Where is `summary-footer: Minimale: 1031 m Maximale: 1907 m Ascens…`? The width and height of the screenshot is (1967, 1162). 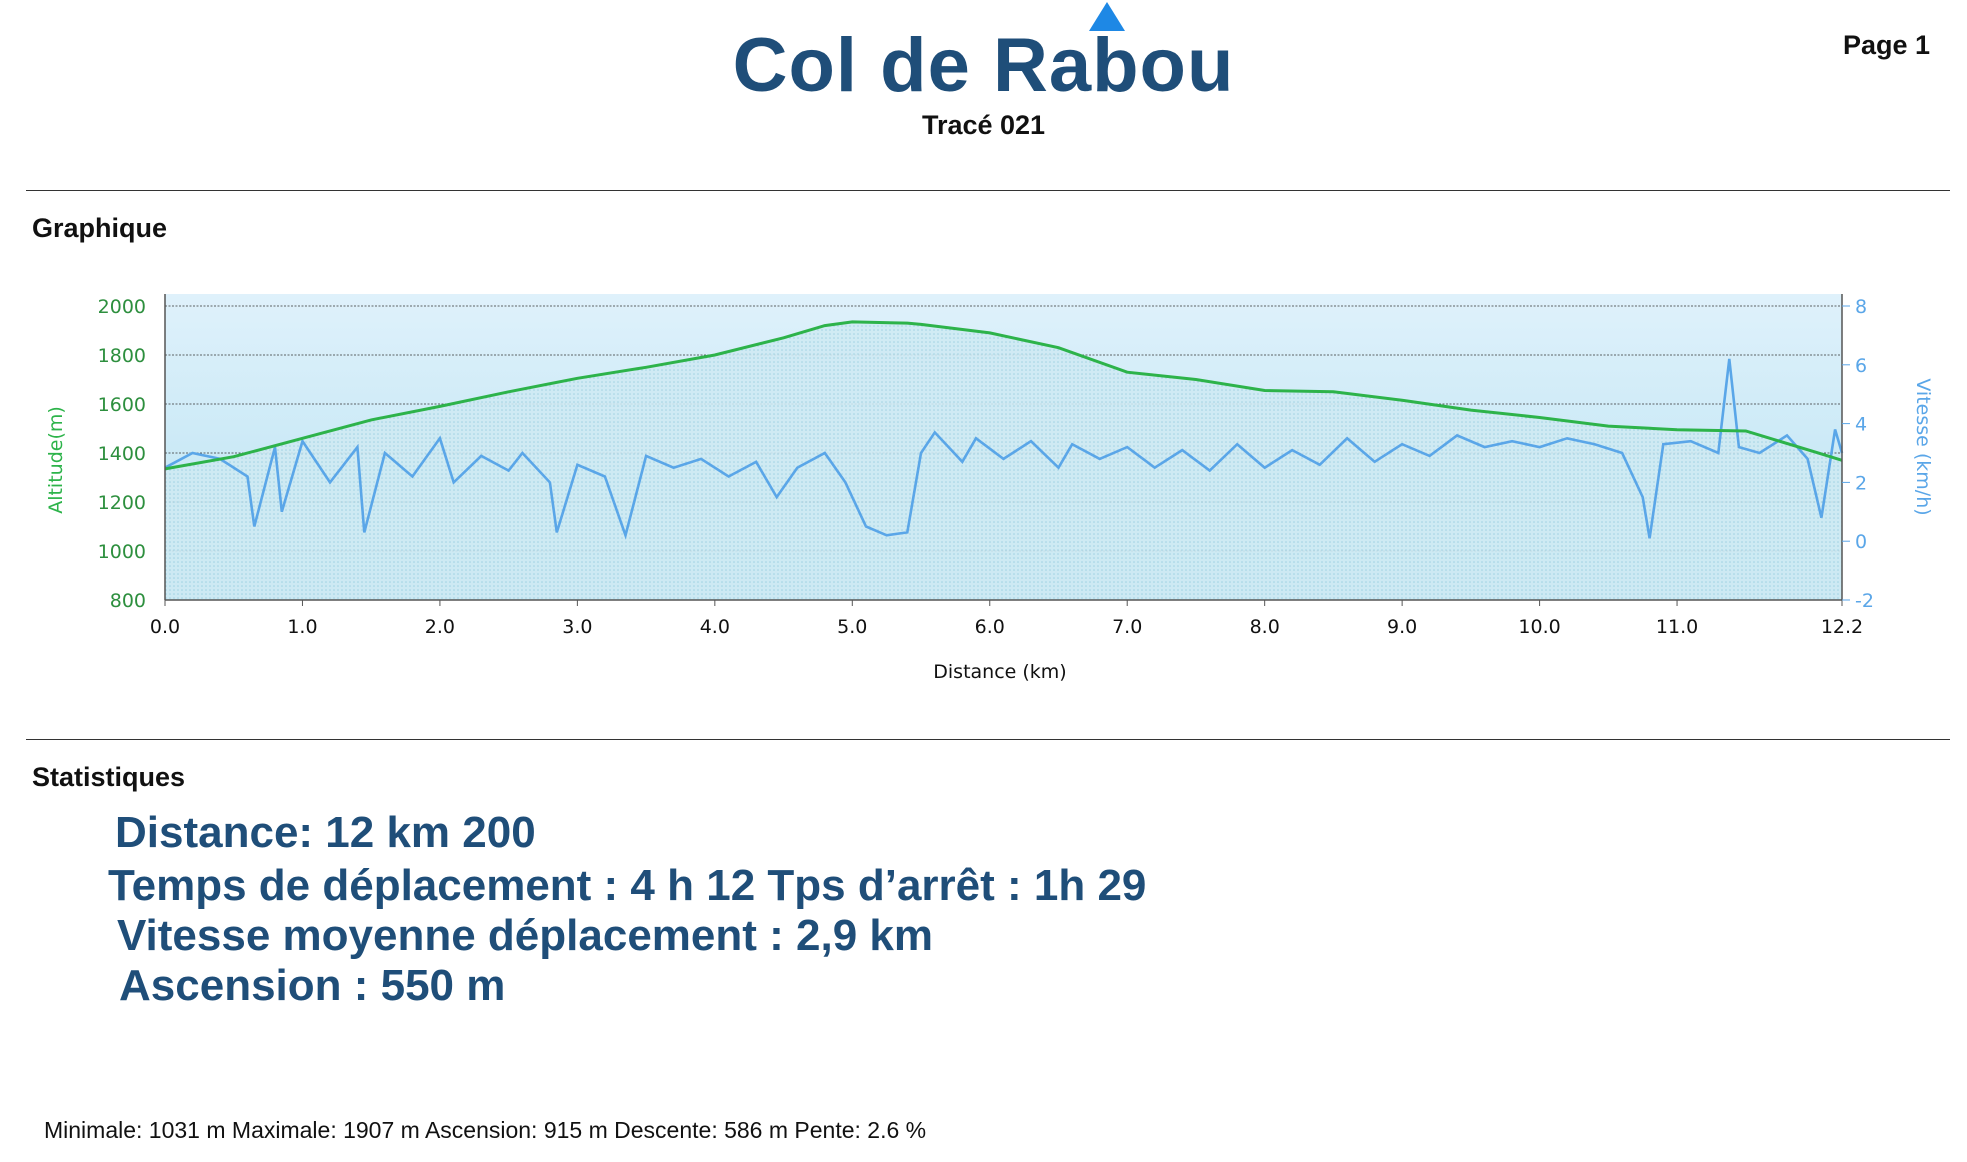 summary-footer: Minimale: 1031 m Maximale: 1907 m Ascens… is located at coordinates (485, 1130).